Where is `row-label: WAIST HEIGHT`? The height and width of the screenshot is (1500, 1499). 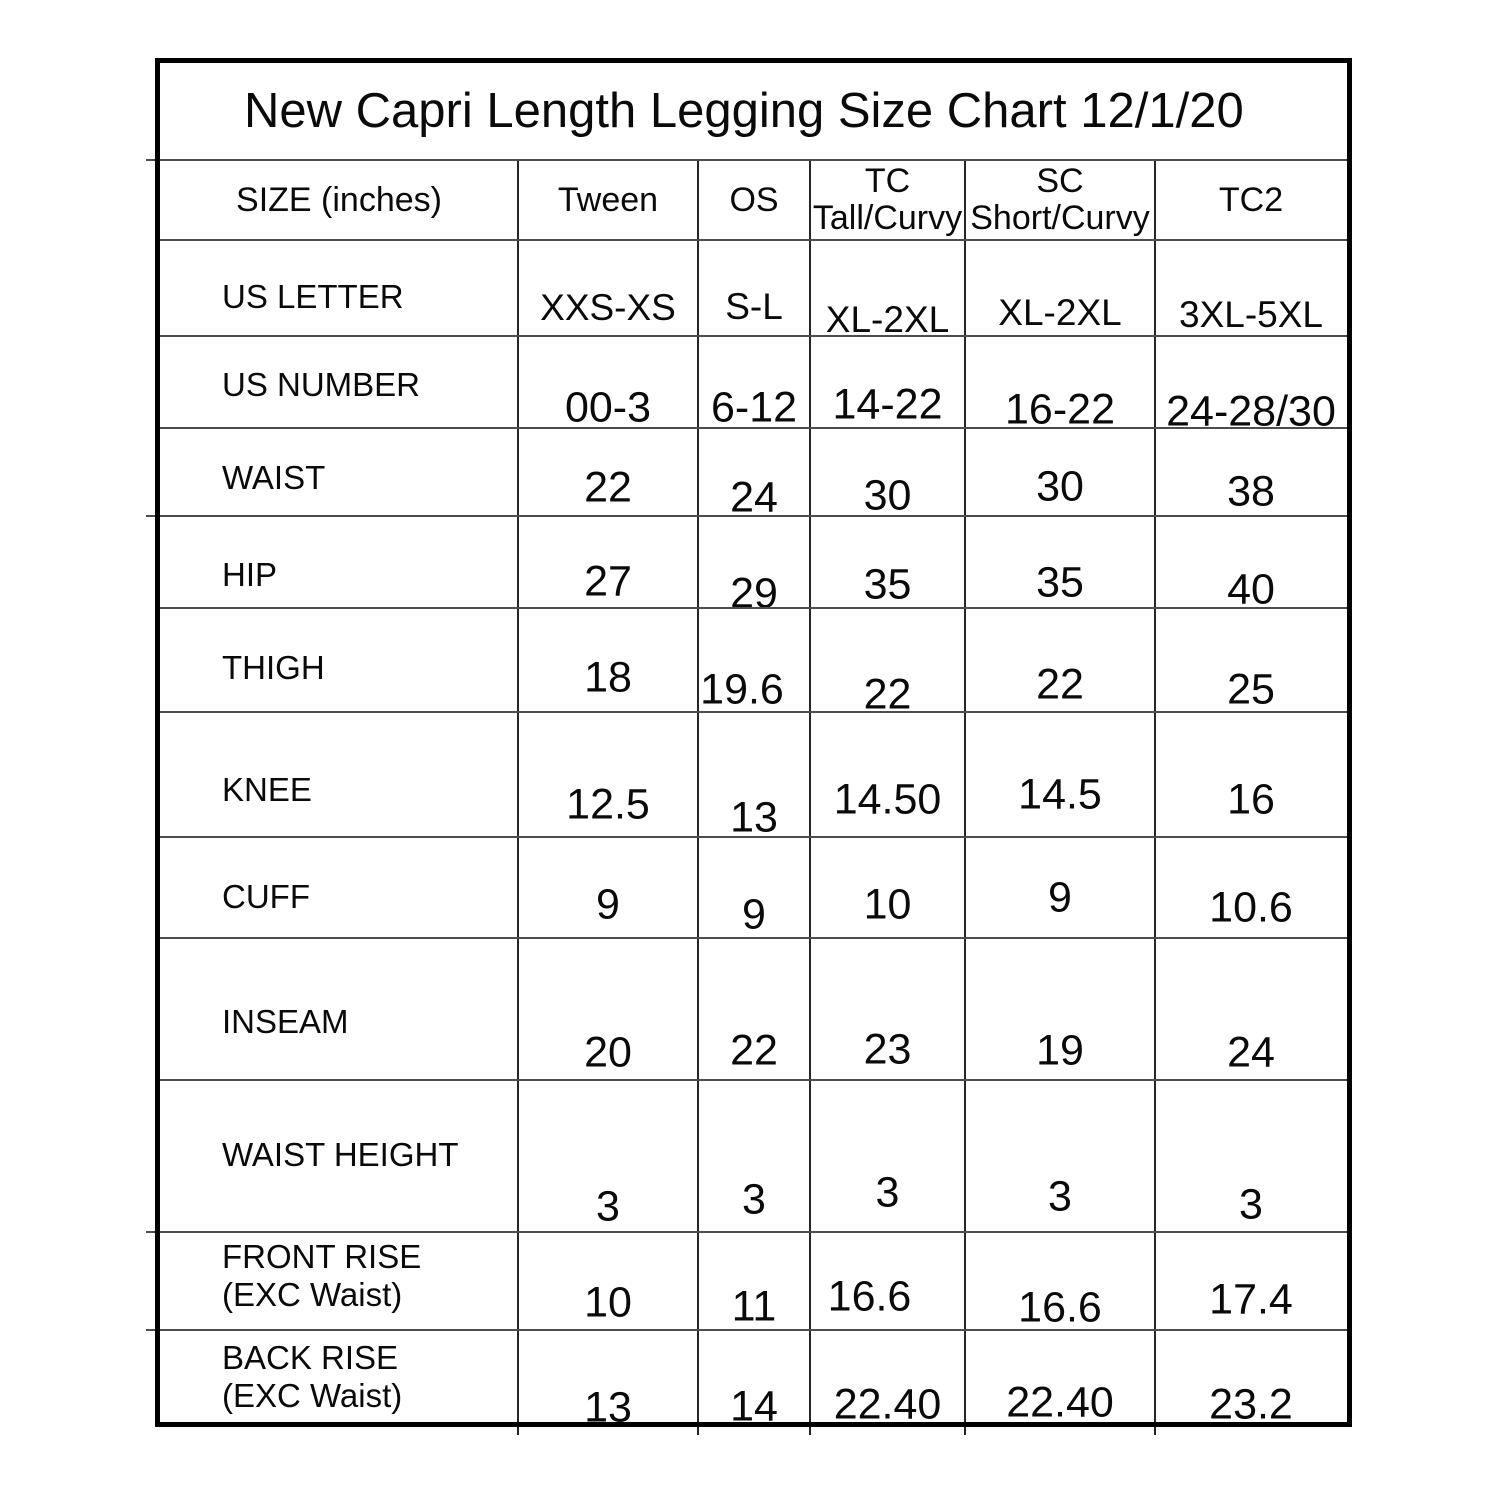
row-label: WAIST HEIGHT is located at coordinates (340, 1155).